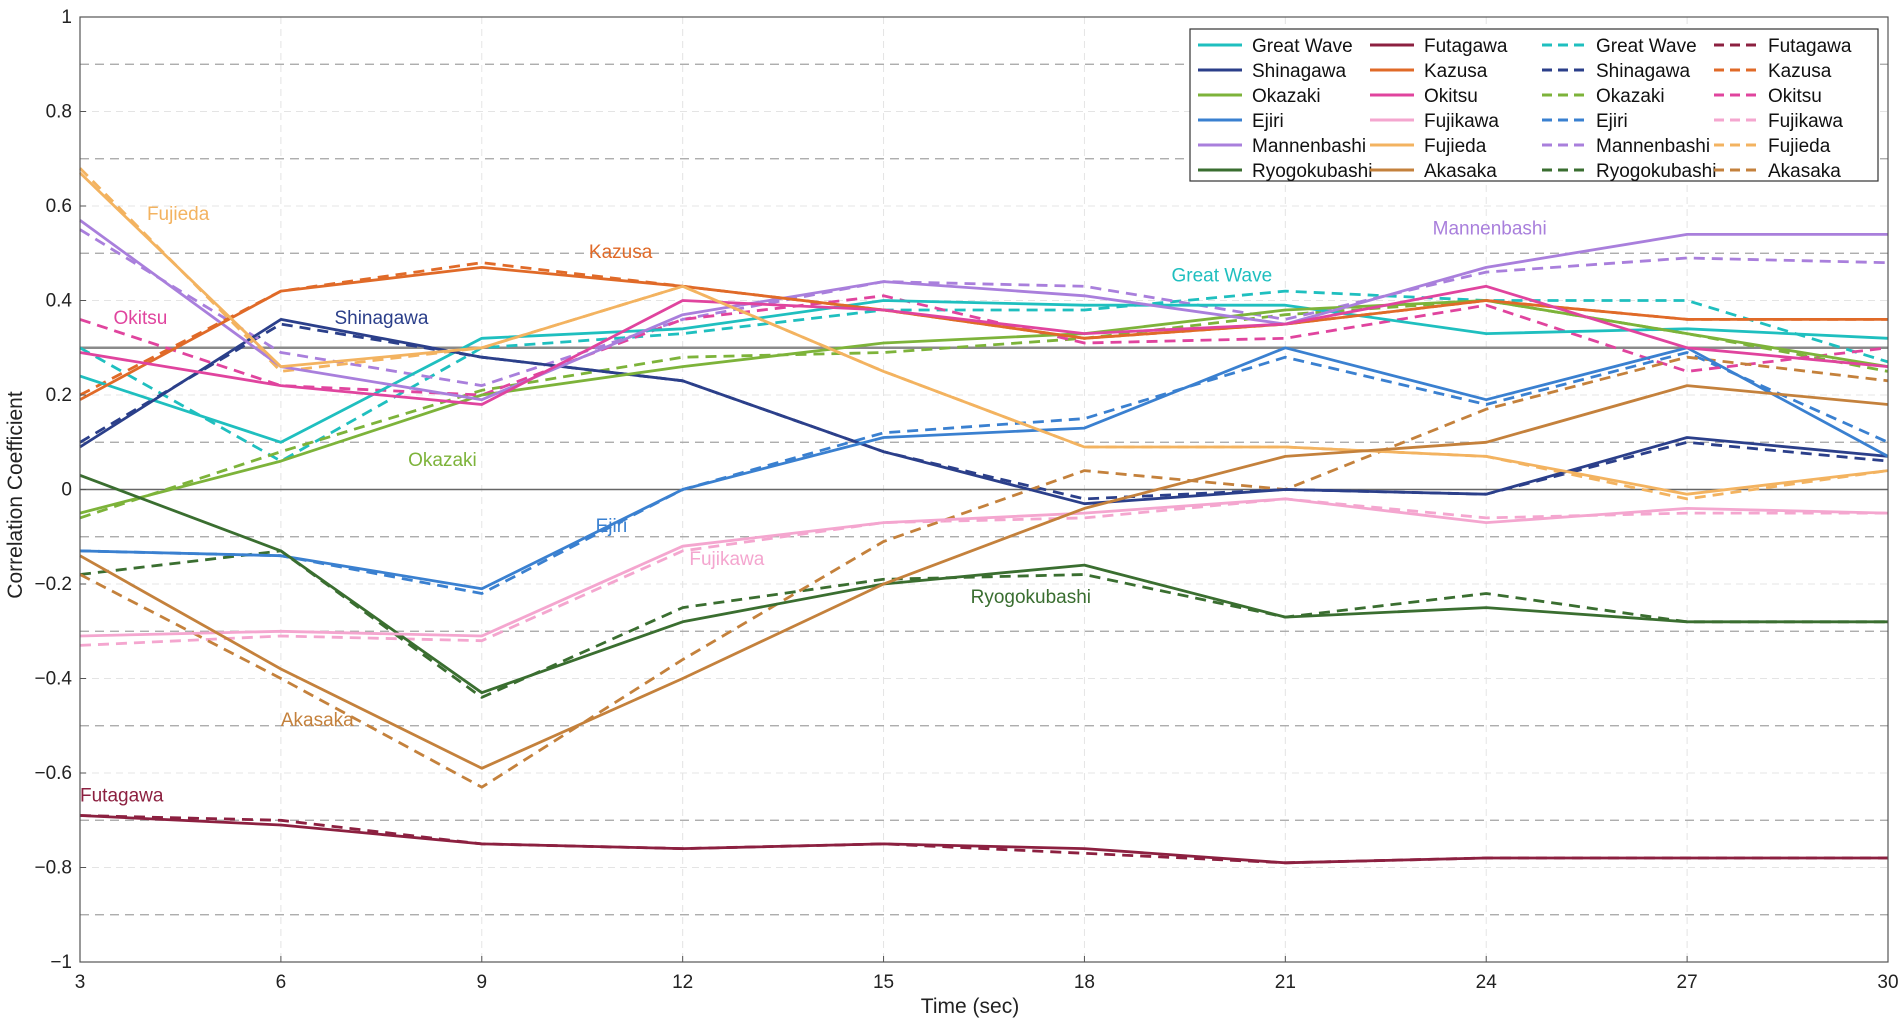  I want to click on series-annotation-label: Ryogokubashi, so click(1031, 597).